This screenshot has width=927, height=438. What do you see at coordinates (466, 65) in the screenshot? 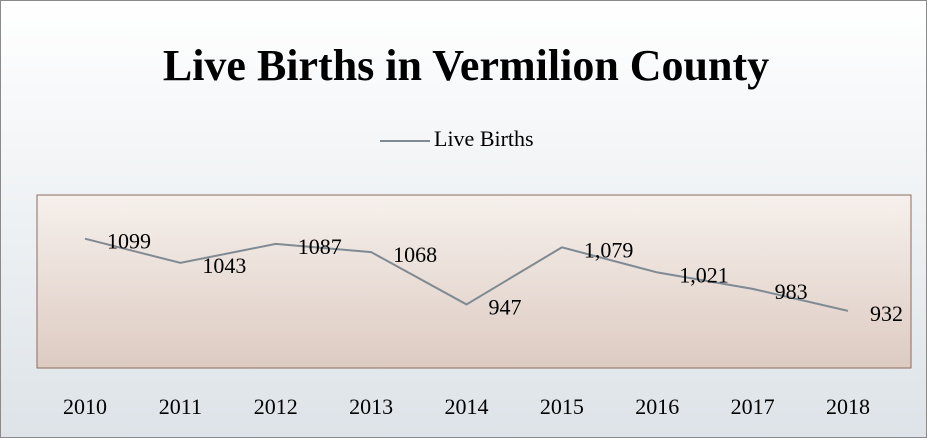
I see `chart-title: Live Births in Vermilion County` at bounding box center [466, 65].